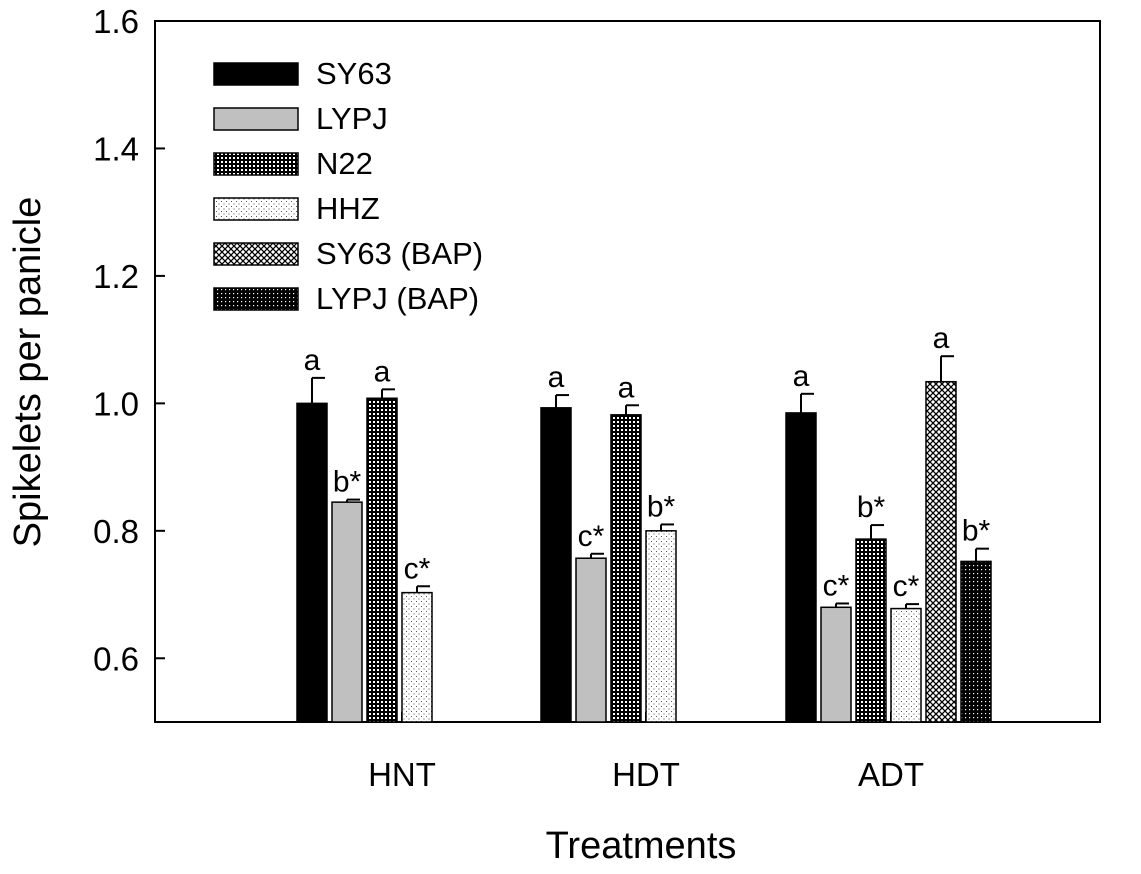 This screenshot has height=874, width=1141. I want to click on sig-label-hnt-n22: a, so click(382, 371).